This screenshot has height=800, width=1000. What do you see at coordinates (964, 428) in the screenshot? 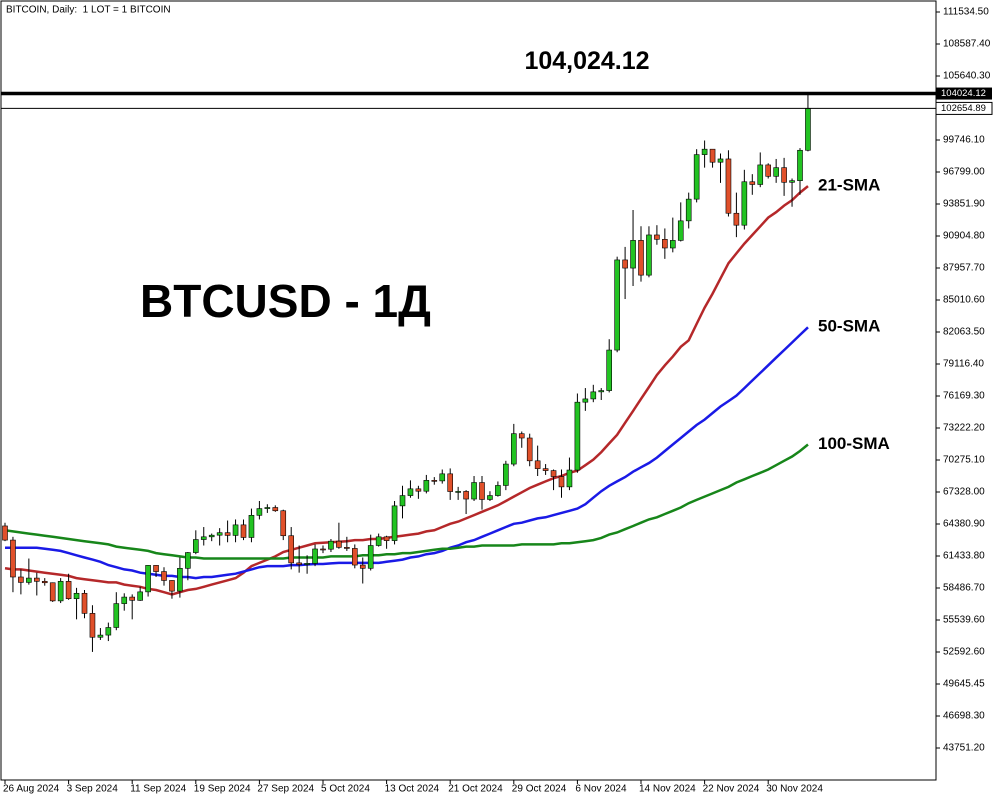
I see `y-tick-label: 73222.20` at bounding box center [964, 428].